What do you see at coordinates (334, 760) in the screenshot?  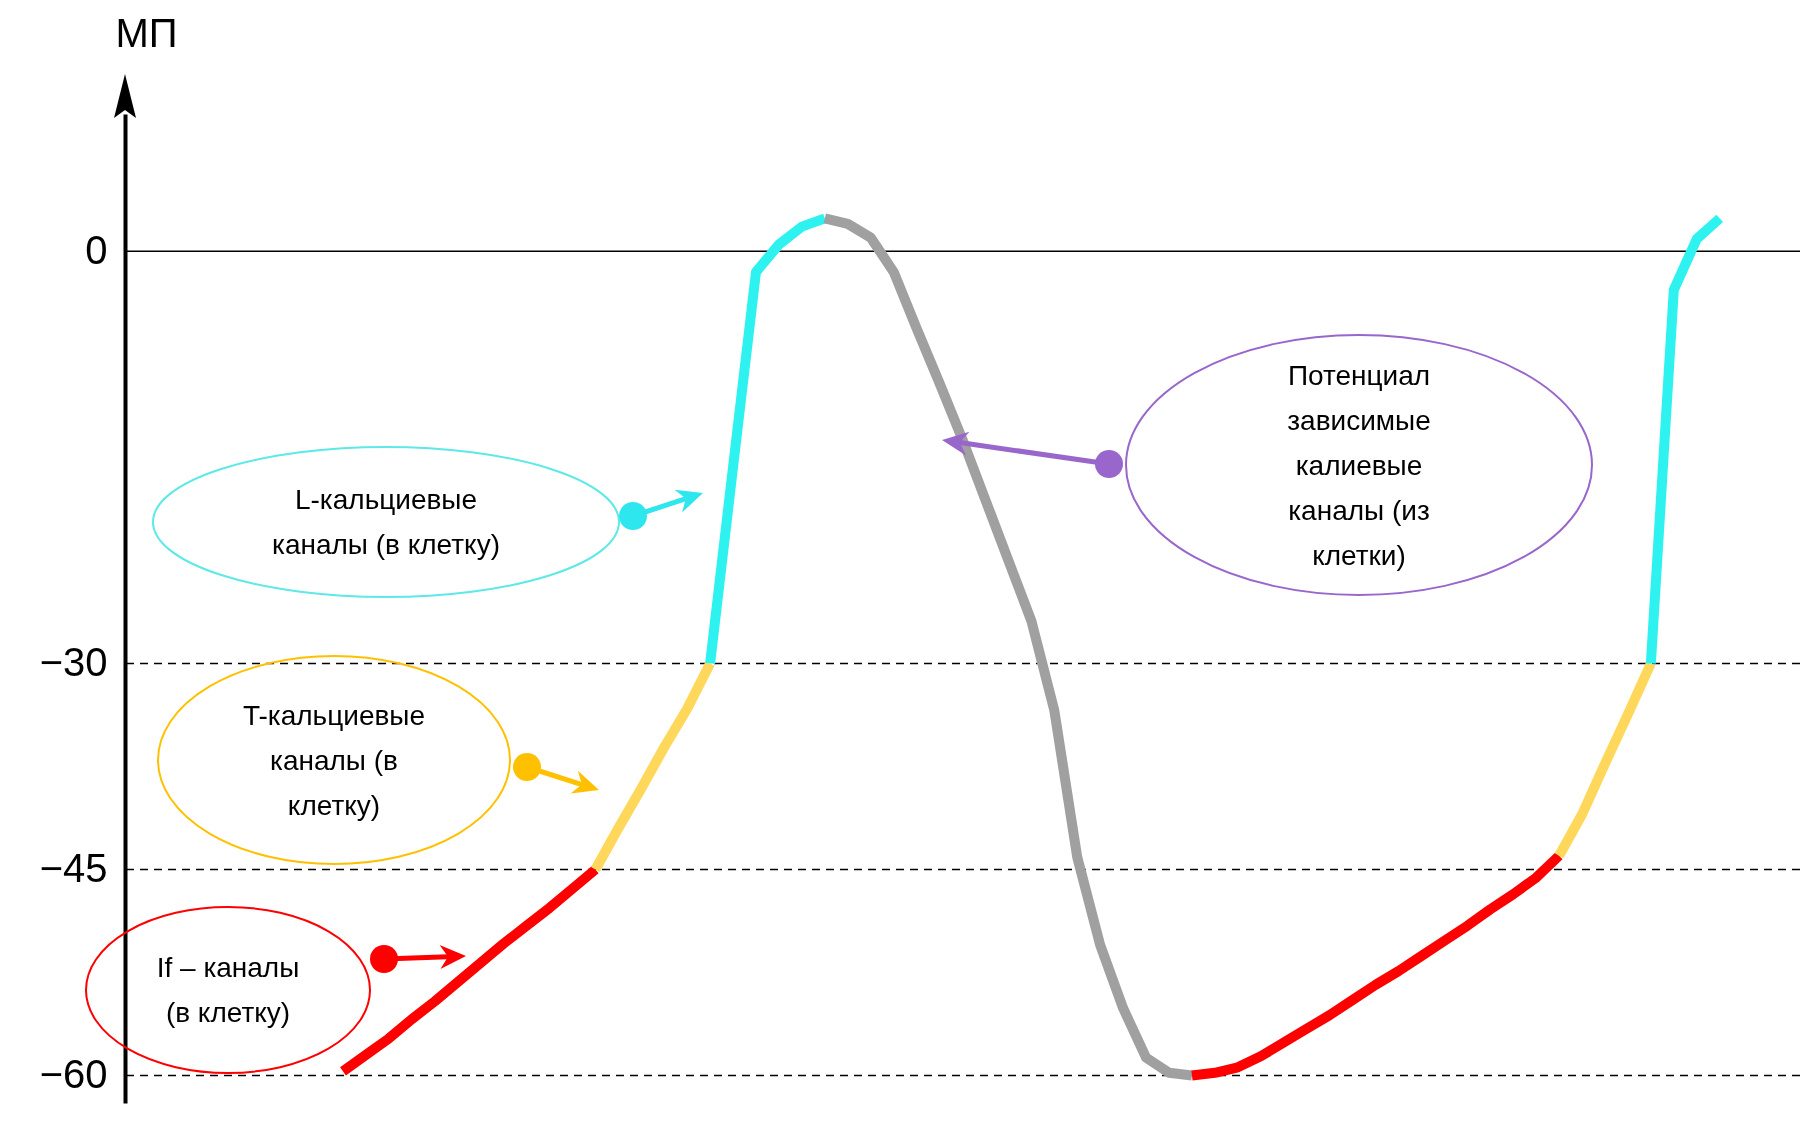 I see `annotation: T-кальциевые каналы (в клетку)` at bounding box center [334, 760].